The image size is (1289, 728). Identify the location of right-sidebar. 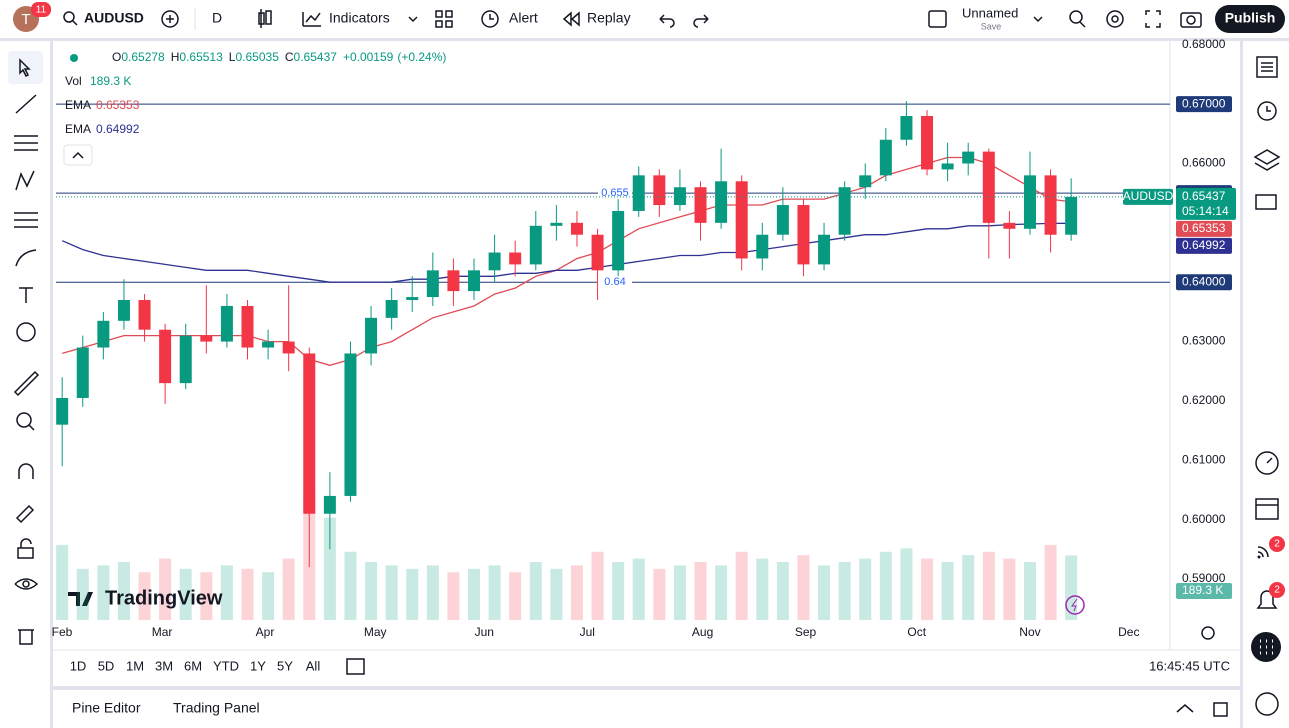
(1266, 384).